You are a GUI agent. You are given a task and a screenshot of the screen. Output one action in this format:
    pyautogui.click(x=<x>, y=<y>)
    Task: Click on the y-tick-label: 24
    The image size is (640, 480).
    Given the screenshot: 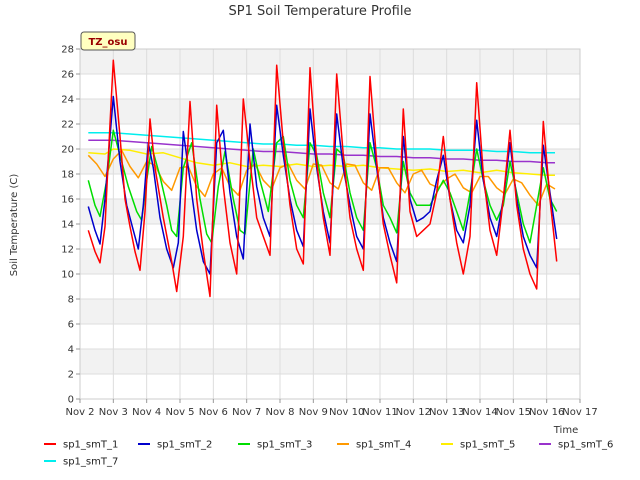 What is the action you would take?
    pyautogui.click(x=67, y=100)
    